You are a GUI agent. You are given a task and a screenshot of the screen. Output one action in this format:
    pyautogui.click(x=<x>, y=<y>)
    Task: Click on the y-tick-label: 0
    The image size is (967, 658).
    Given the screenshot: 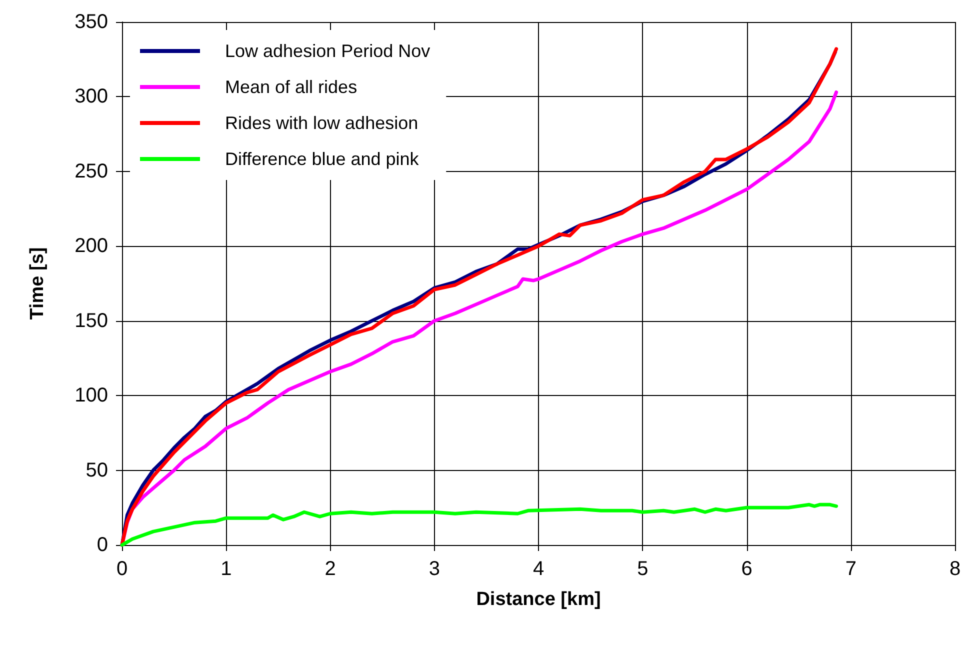 What is the action you would take?
    pyautogui.click(x=102, y=545)
    